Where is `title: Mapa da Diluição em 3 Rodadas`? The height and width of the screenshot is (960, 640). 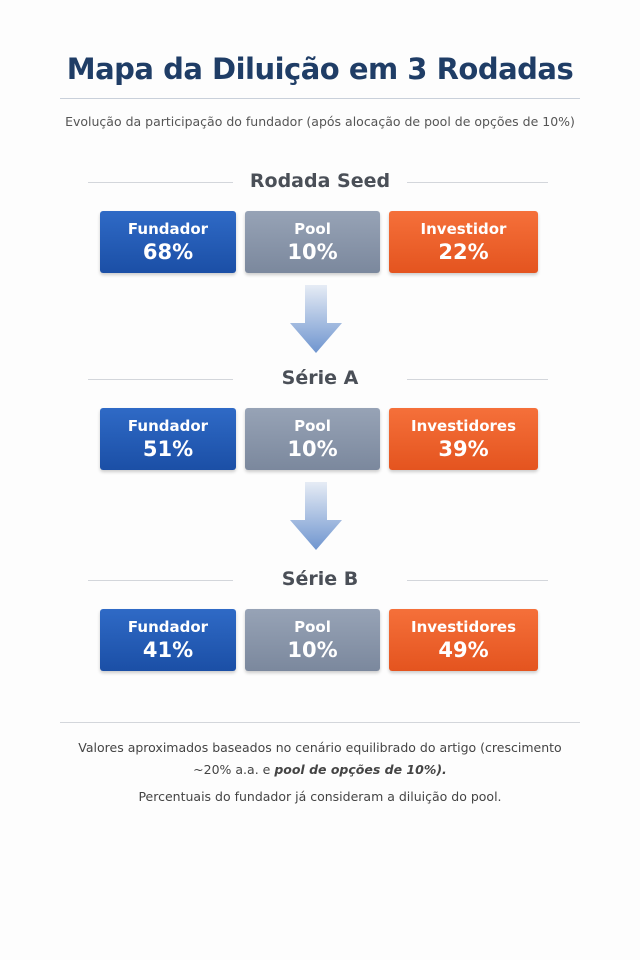
title: Mapa da Diluição em 3 Rodadas is located at coordinates (320, 69).